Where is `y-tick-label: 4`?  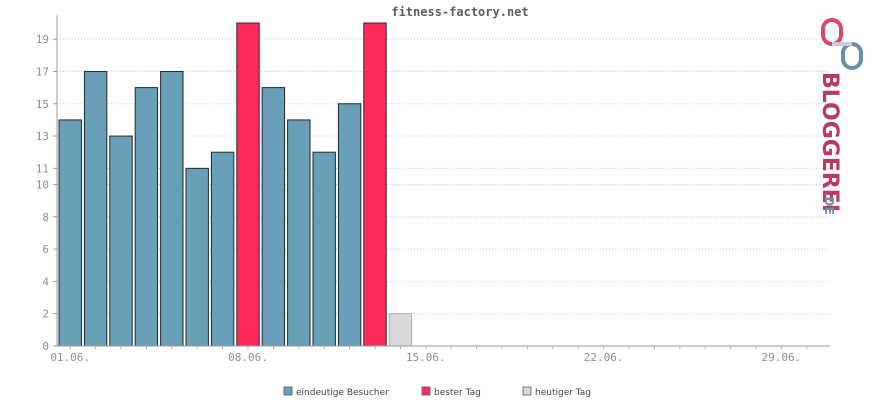 y-tick-label: 4 is located at coordinates (45, 281).